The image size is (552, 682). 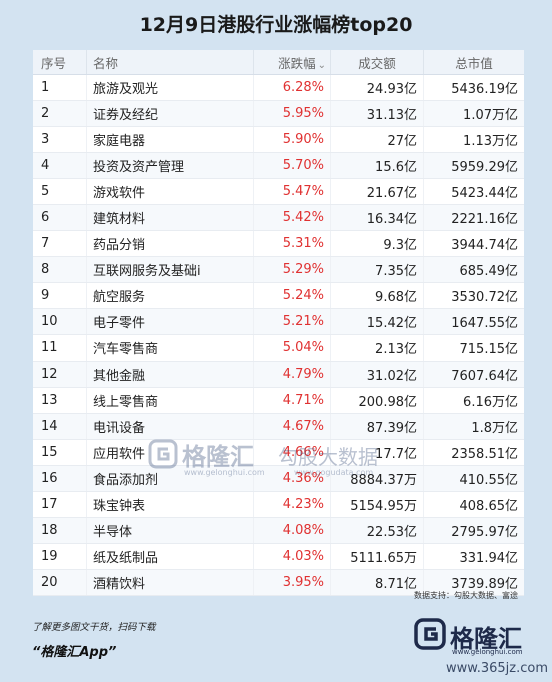 What do you see at coordinates (60, 296) in the screenshot?
I see `cell-index: 9` at bounding box center [60, 296].